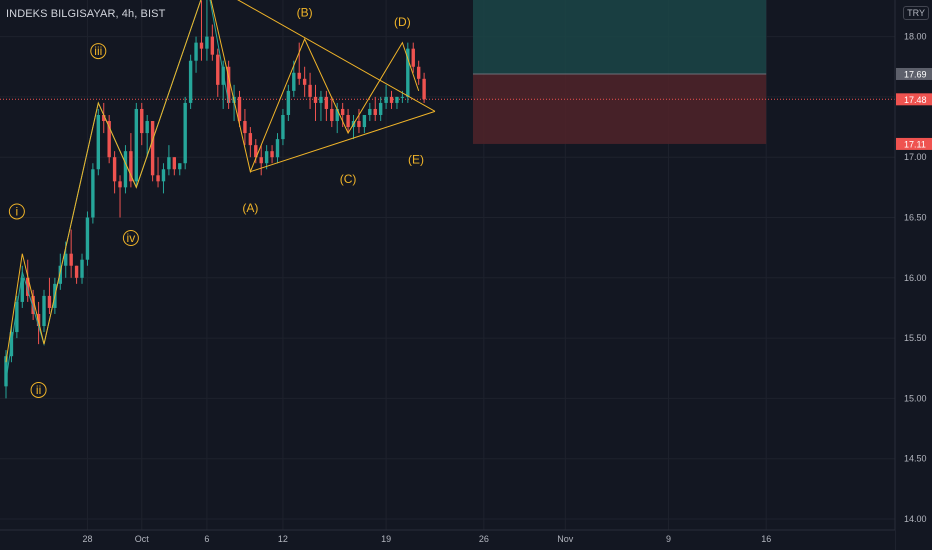 The image size is (932, 550). I want to click on wave-label: (C), so click(348, 179).